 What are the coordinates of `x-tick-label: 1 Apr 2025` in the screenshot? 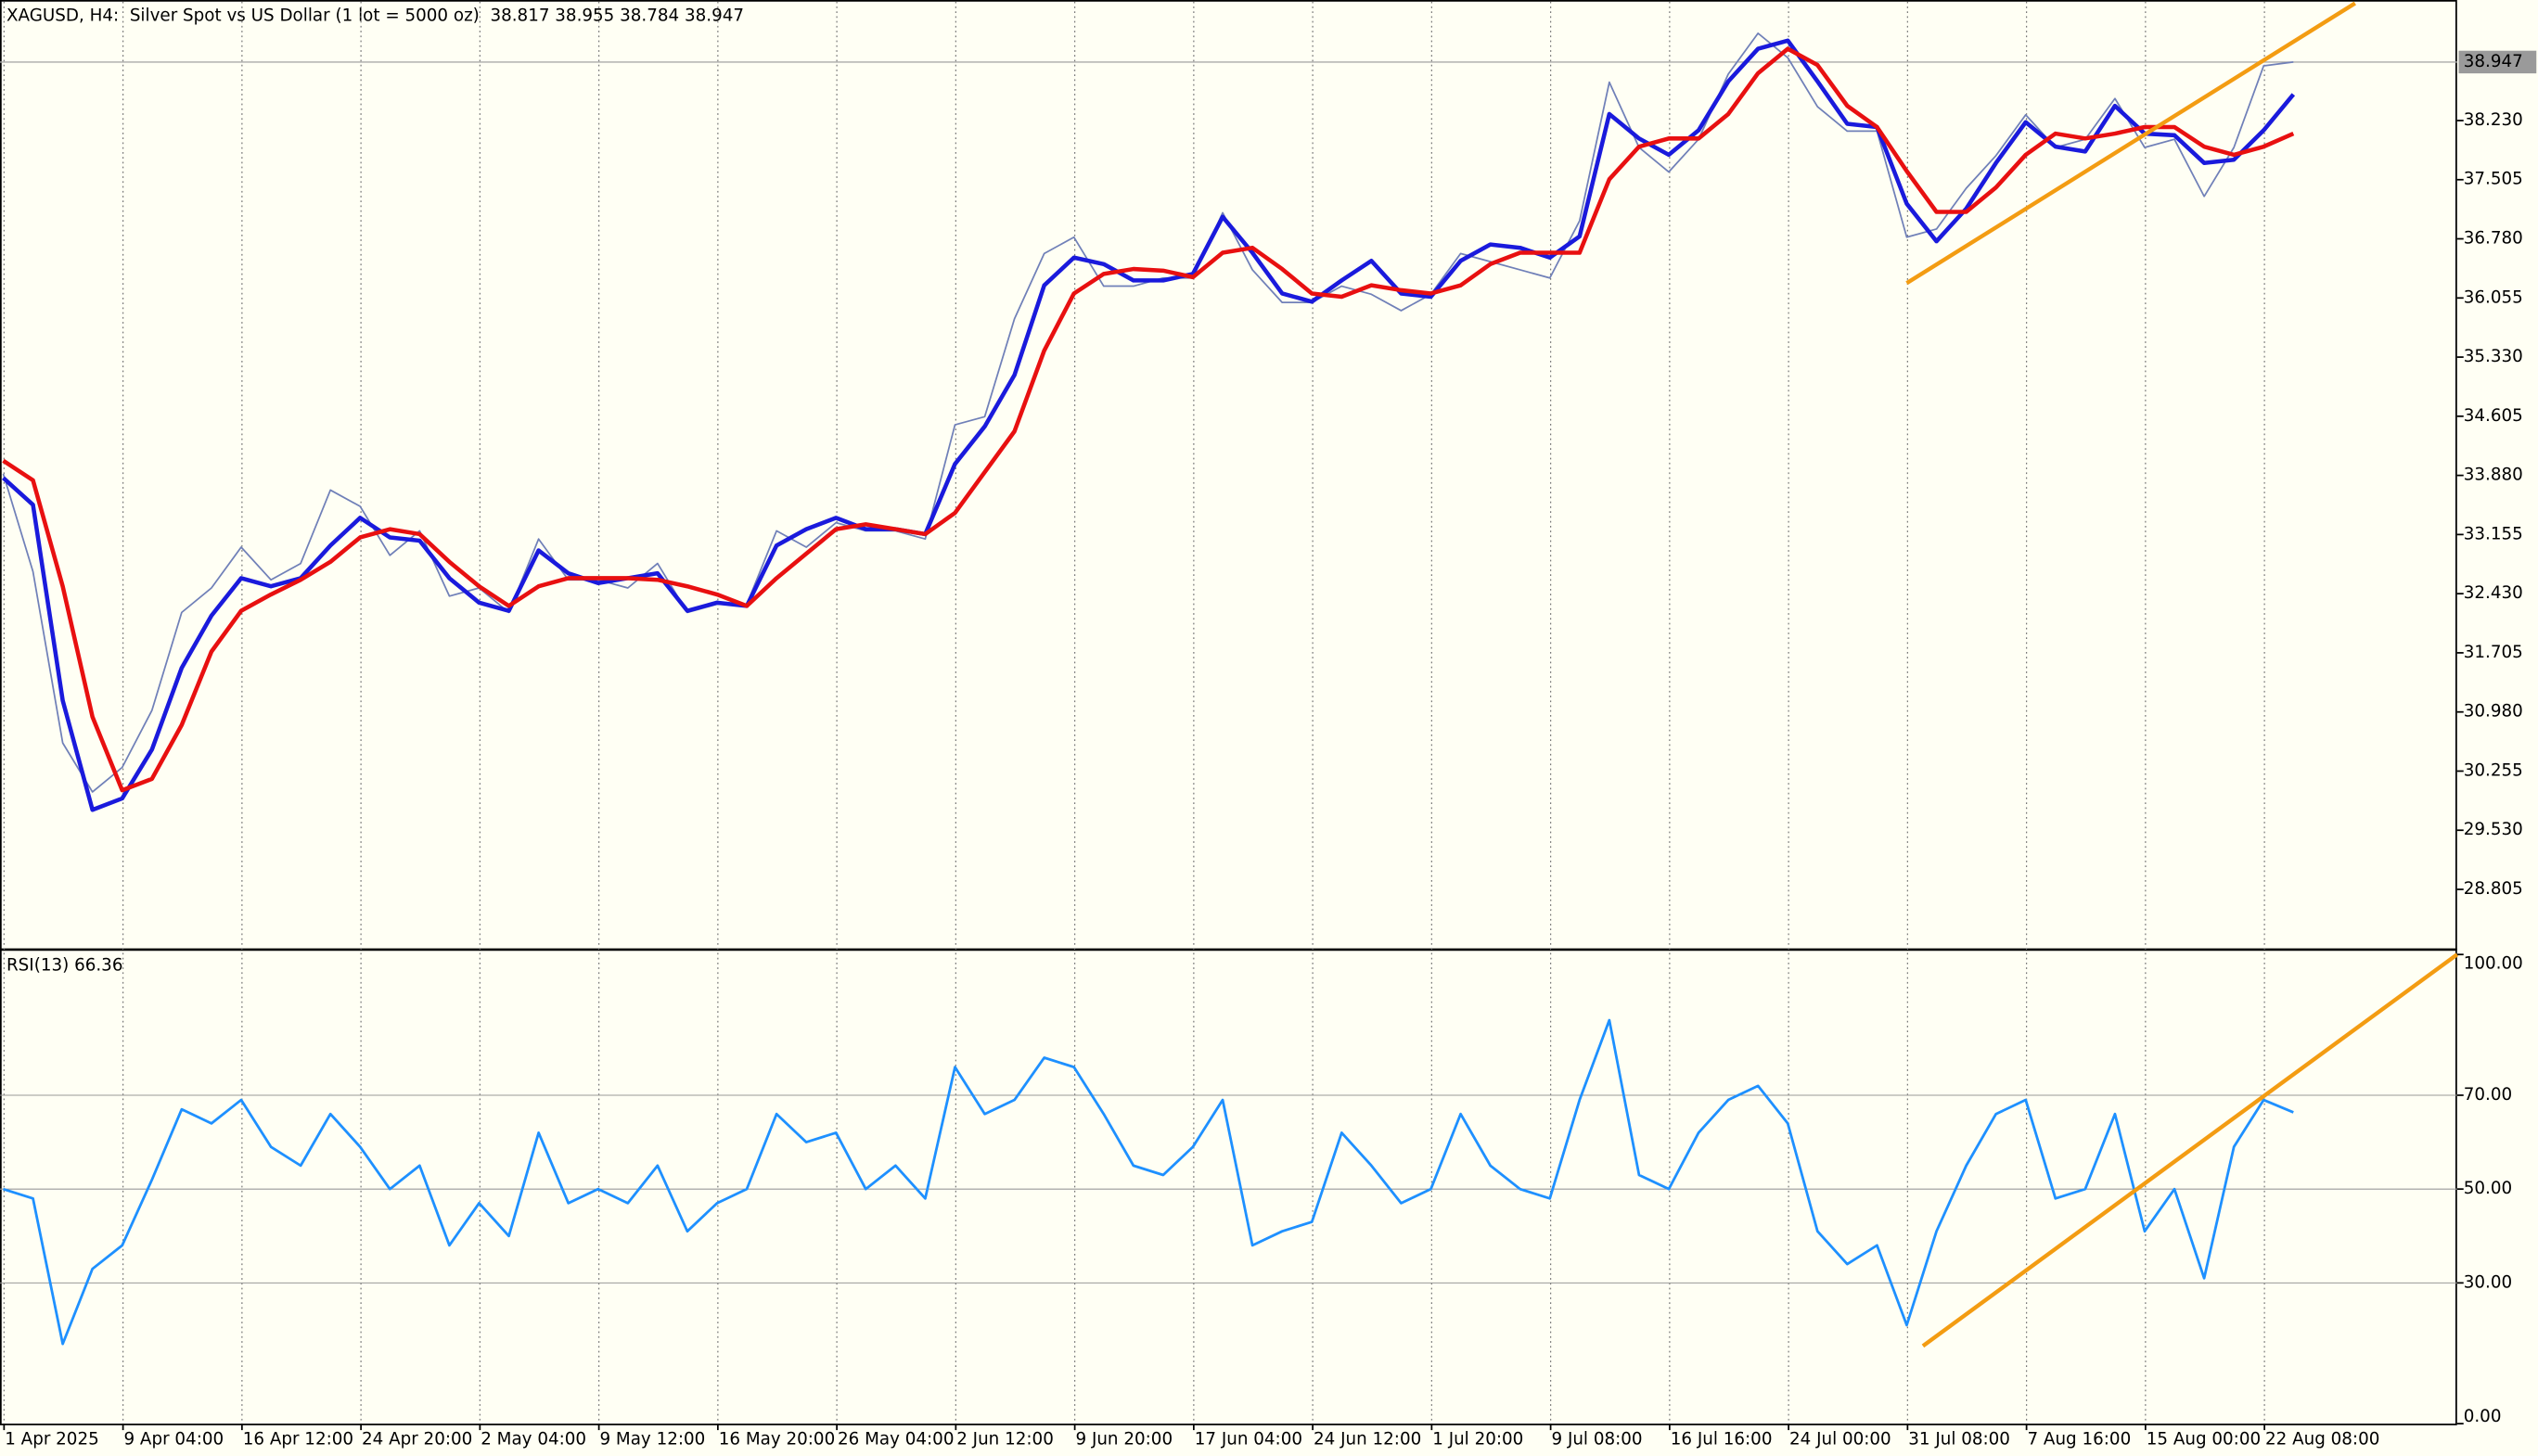 It's located at (52, 1440).